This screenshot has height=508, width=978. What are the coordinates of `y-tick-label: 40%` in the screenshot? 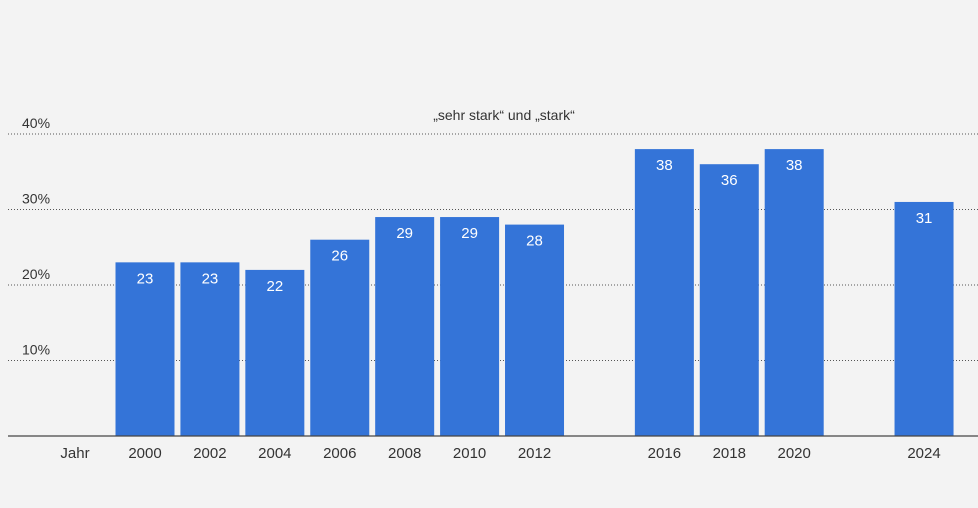 It's located at (36, 123).